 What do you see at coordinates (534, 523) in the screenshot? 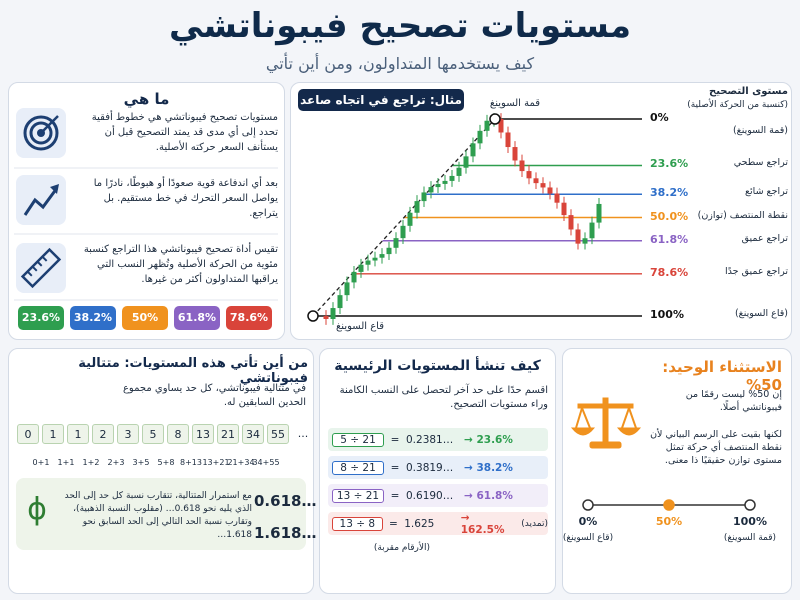
I see `ratio-note: (تمديد)` at bounding box center [534, 523].